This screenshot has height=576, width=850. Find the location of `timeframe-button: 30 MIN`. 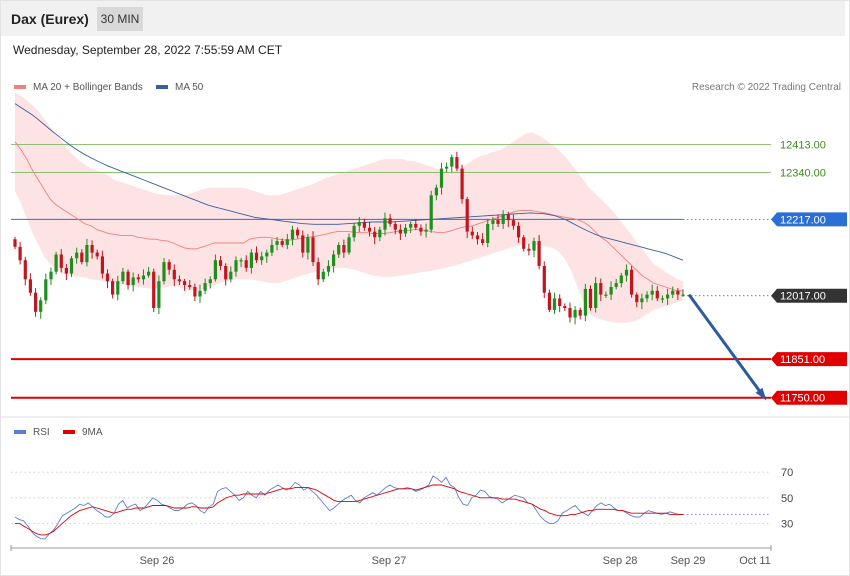

timeframe-button: 30 MIN is located at coordinates (120, 19).